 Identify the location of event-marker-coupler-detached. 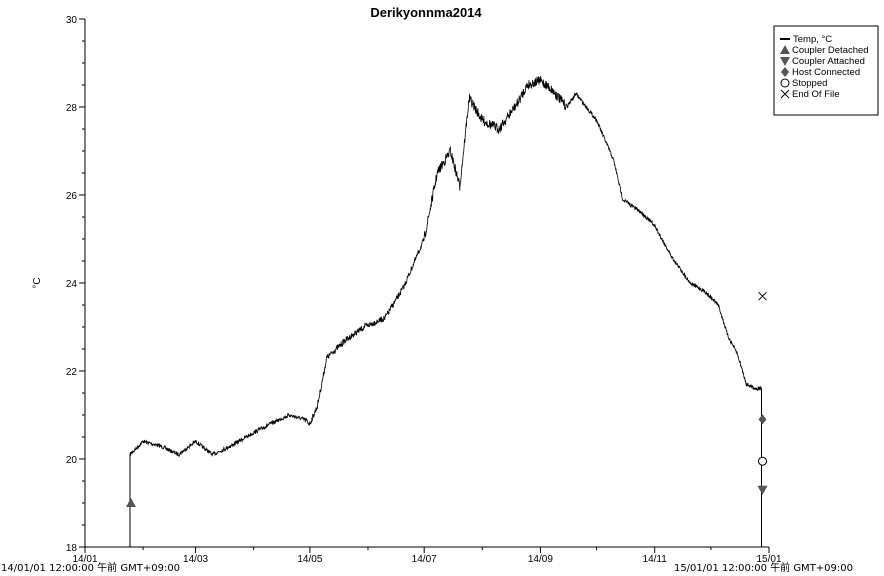
(130, 502).